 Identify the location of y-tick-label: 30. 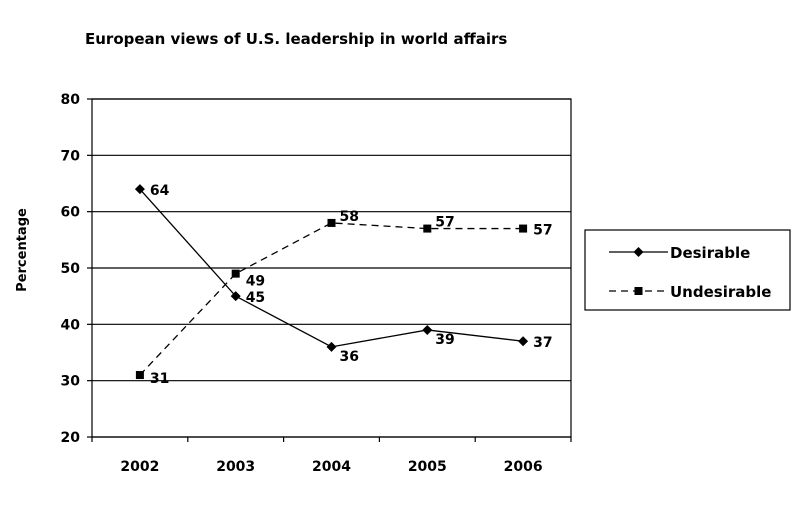
(71, 382).